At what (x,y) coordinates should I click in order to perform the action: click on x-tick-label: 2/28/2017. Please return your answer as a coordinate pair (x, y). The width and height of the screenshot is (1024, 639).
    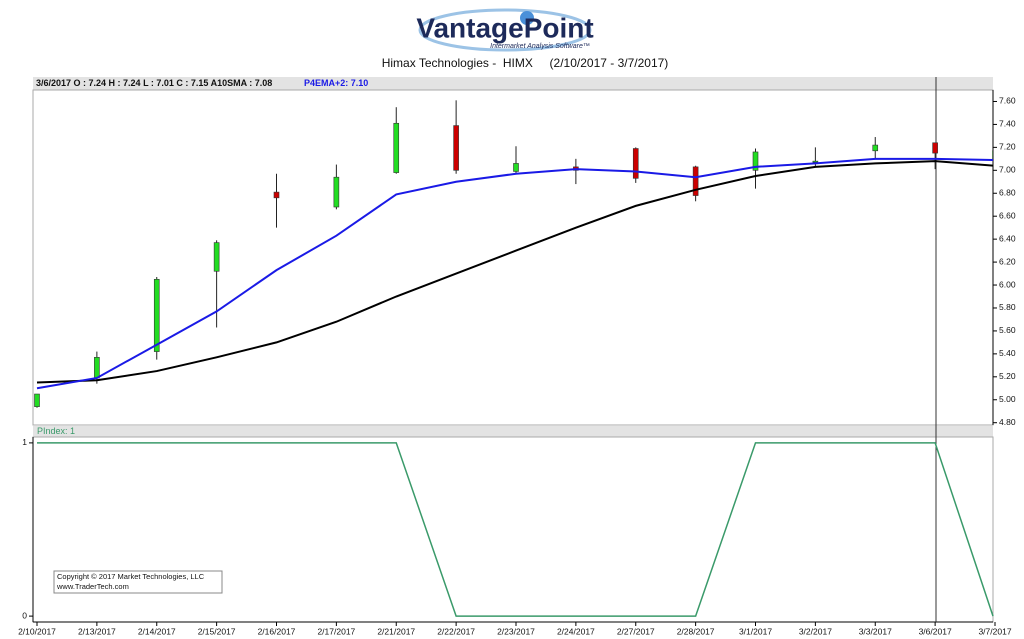
    Looking at the image, I should click on (696, 631).